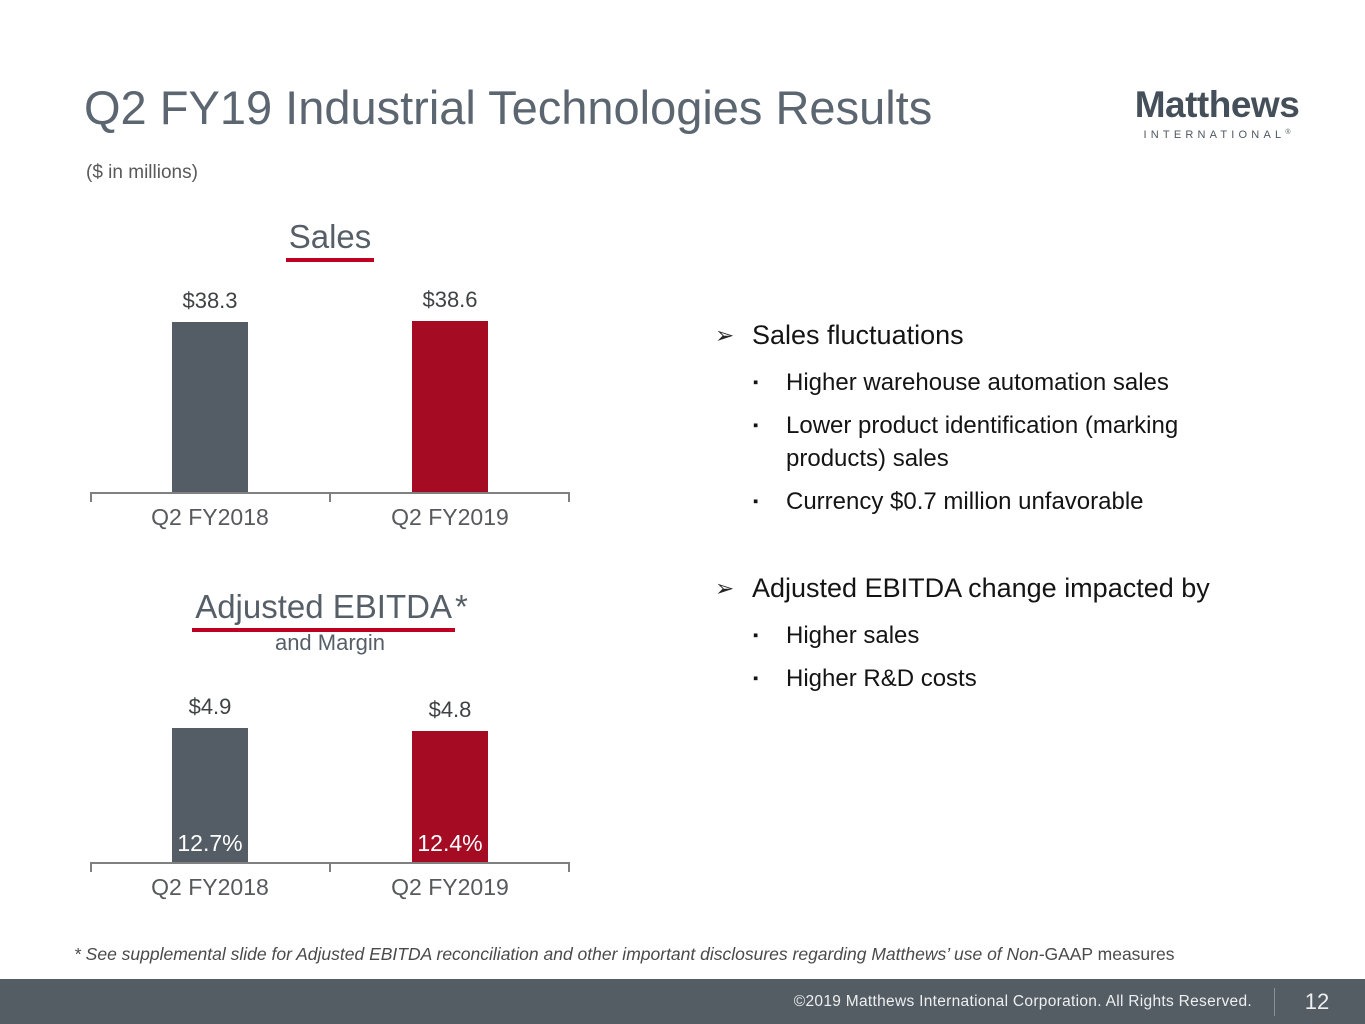  What do you see at coordinates (330, 765) in the screenshot?
I see `ebitda-plot-area: $4.9 12.7% $4.8 12.4%` at bounding box center [330, 765].